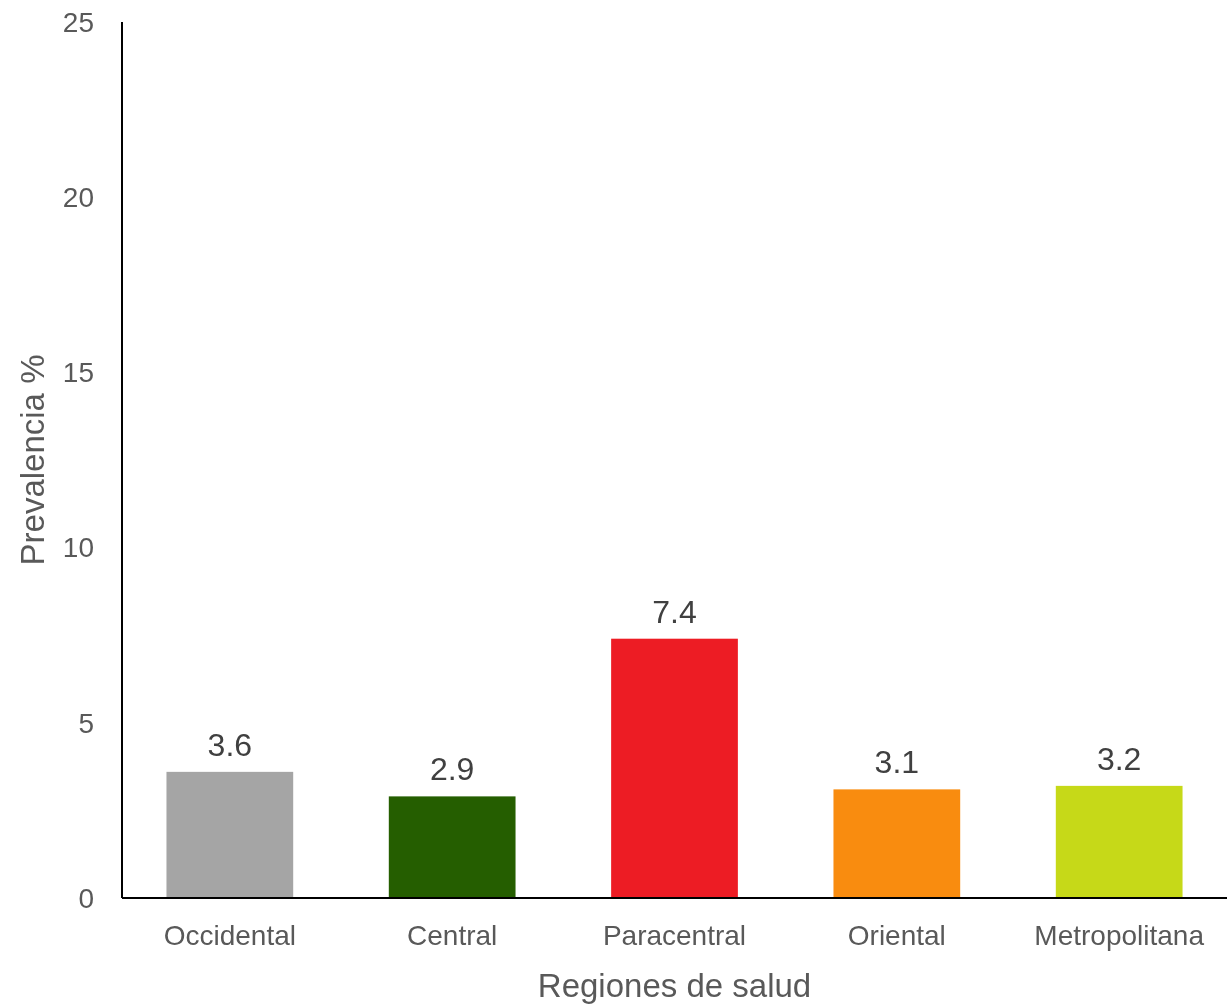 This screenshot has width=1227, height=1005. What do you see at coordinates (674, 611) in the screenshot?
I see `data-label: 7.4` at bounding box center [674, 611].